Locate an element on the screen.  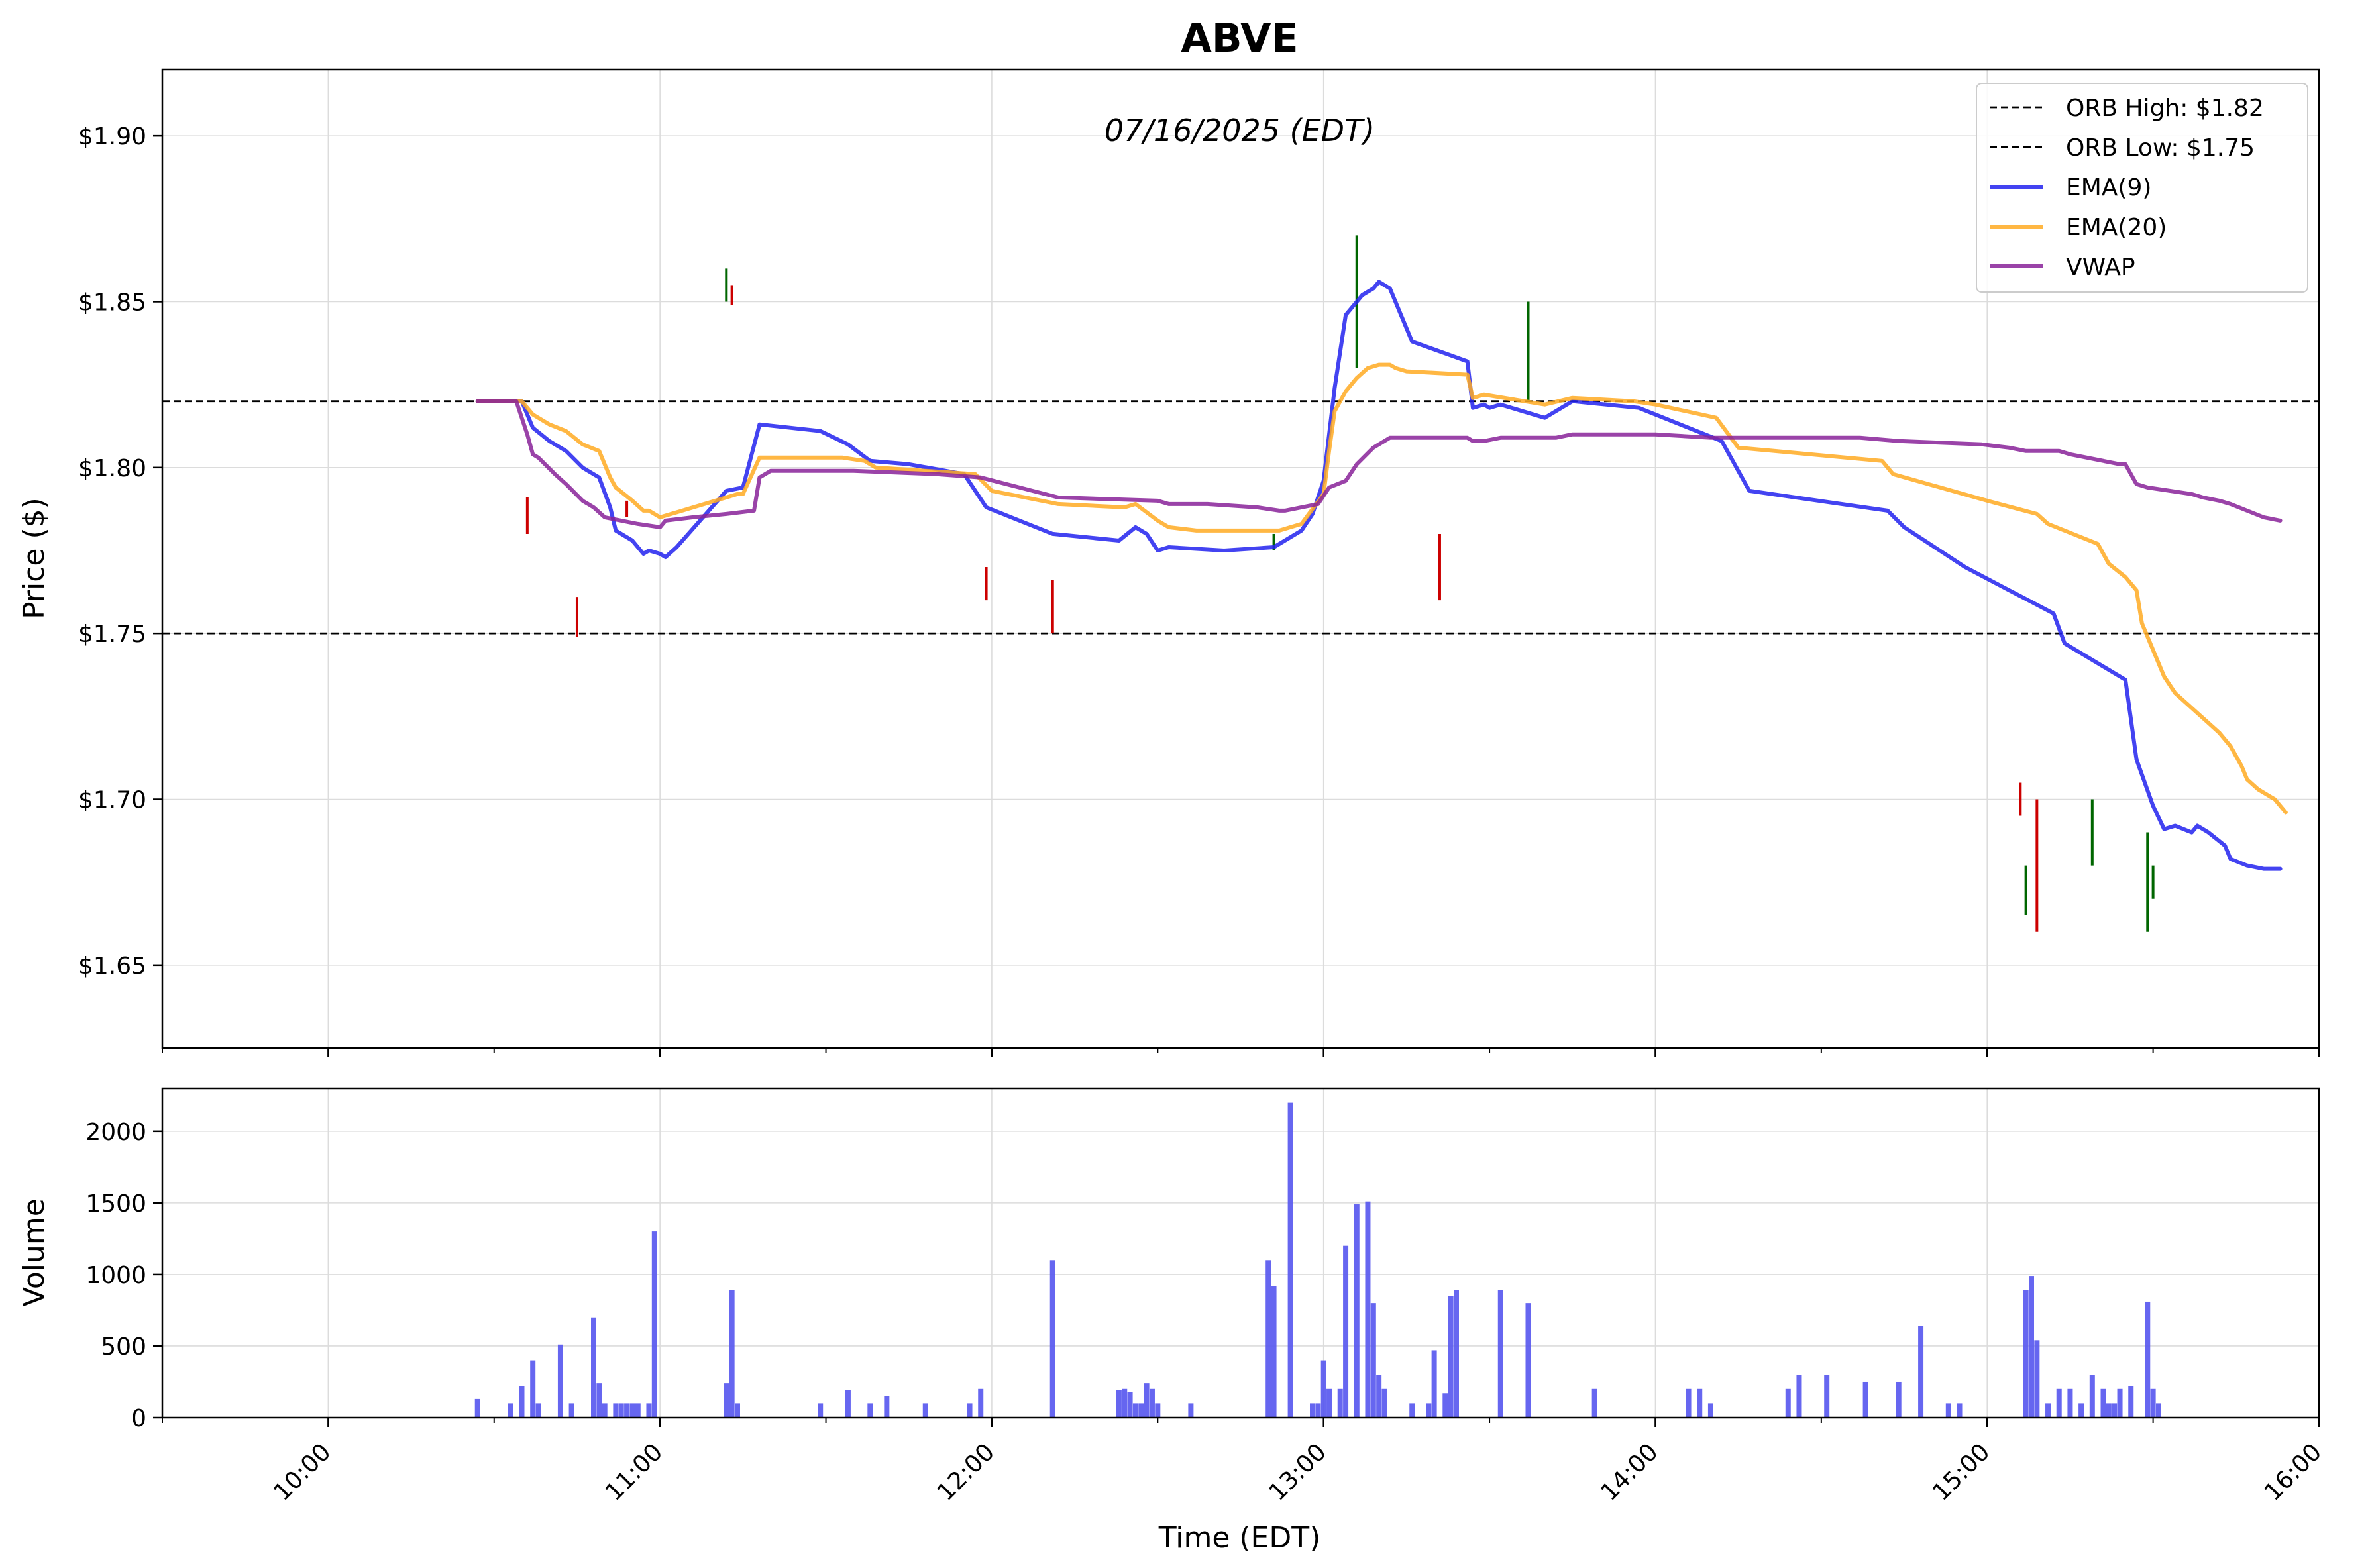
legend-box is located at coordinates (2142, 188).